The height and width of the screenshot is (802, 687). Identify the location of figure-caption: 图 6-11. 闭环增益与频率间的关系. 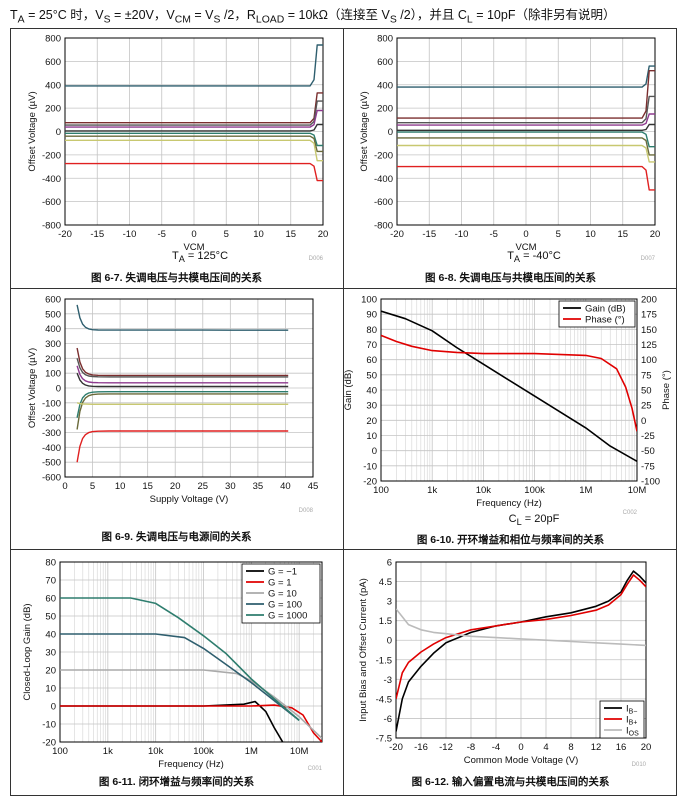
(176, 782).